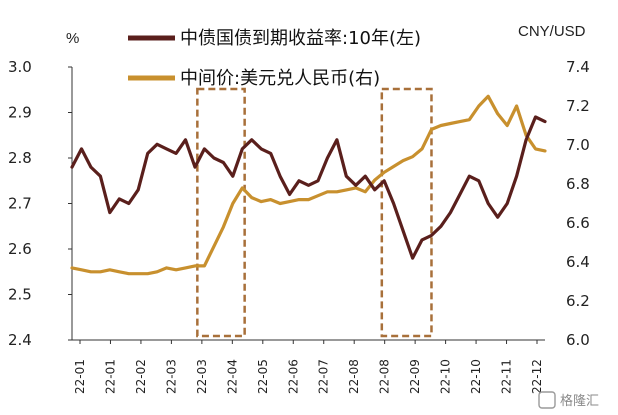 This screenshot has width=618, height=415. Describe the element at coordinates (579, 401) in the screenshot. I see `watermark-text: 格隆汇` at that location.